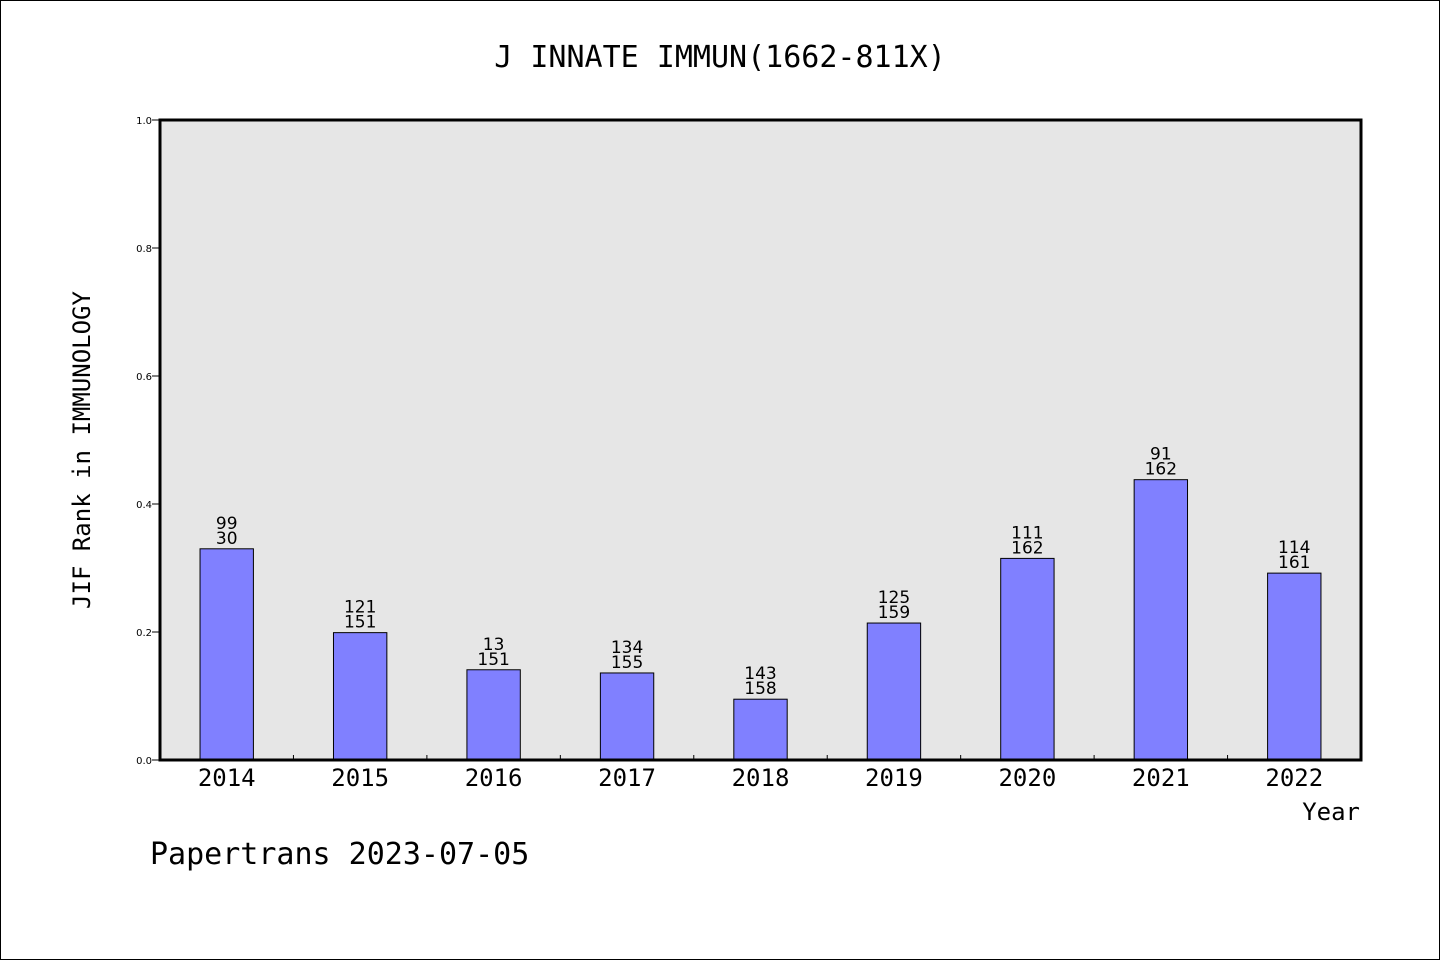 Image resolution: width=1440 pixels, height=960 pixels. I want to click on y-tick-label: 0.6, so click(144, 377).